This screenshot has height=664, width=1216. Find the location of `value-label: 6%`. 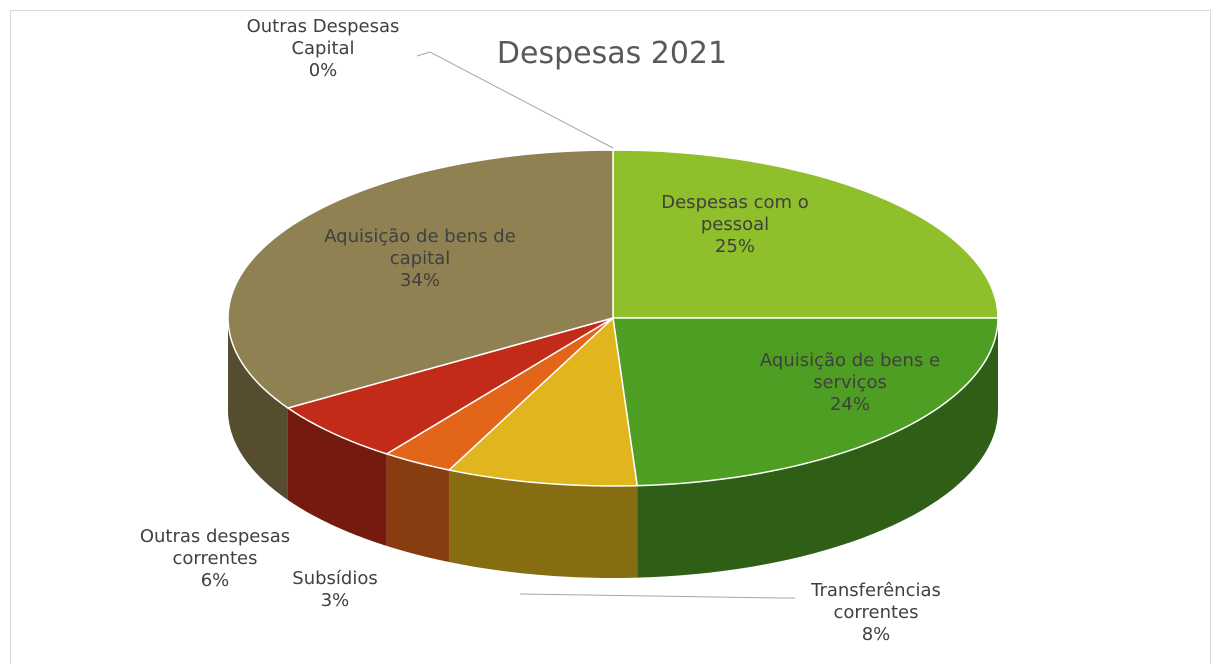

value-label: 6% is located at coordinates (215, 580).